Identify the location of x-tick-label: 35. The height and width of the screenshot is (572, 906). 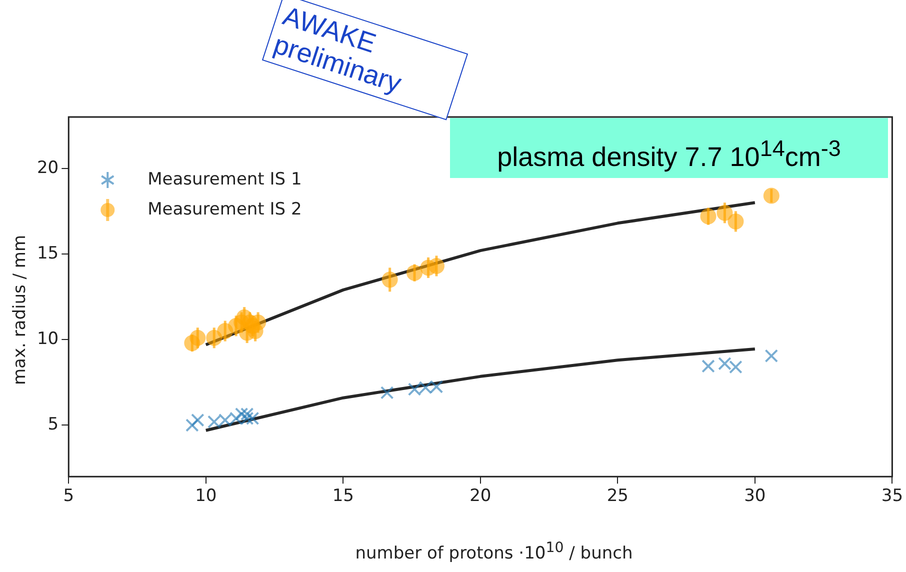
(892, 496).